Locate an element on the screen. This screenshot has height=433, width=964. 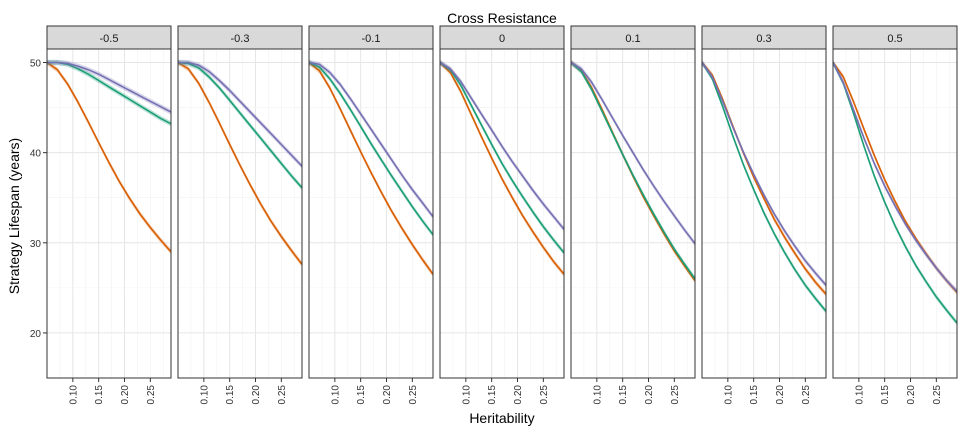
y-tick-label: 50 is located at coordinates (36, 64).